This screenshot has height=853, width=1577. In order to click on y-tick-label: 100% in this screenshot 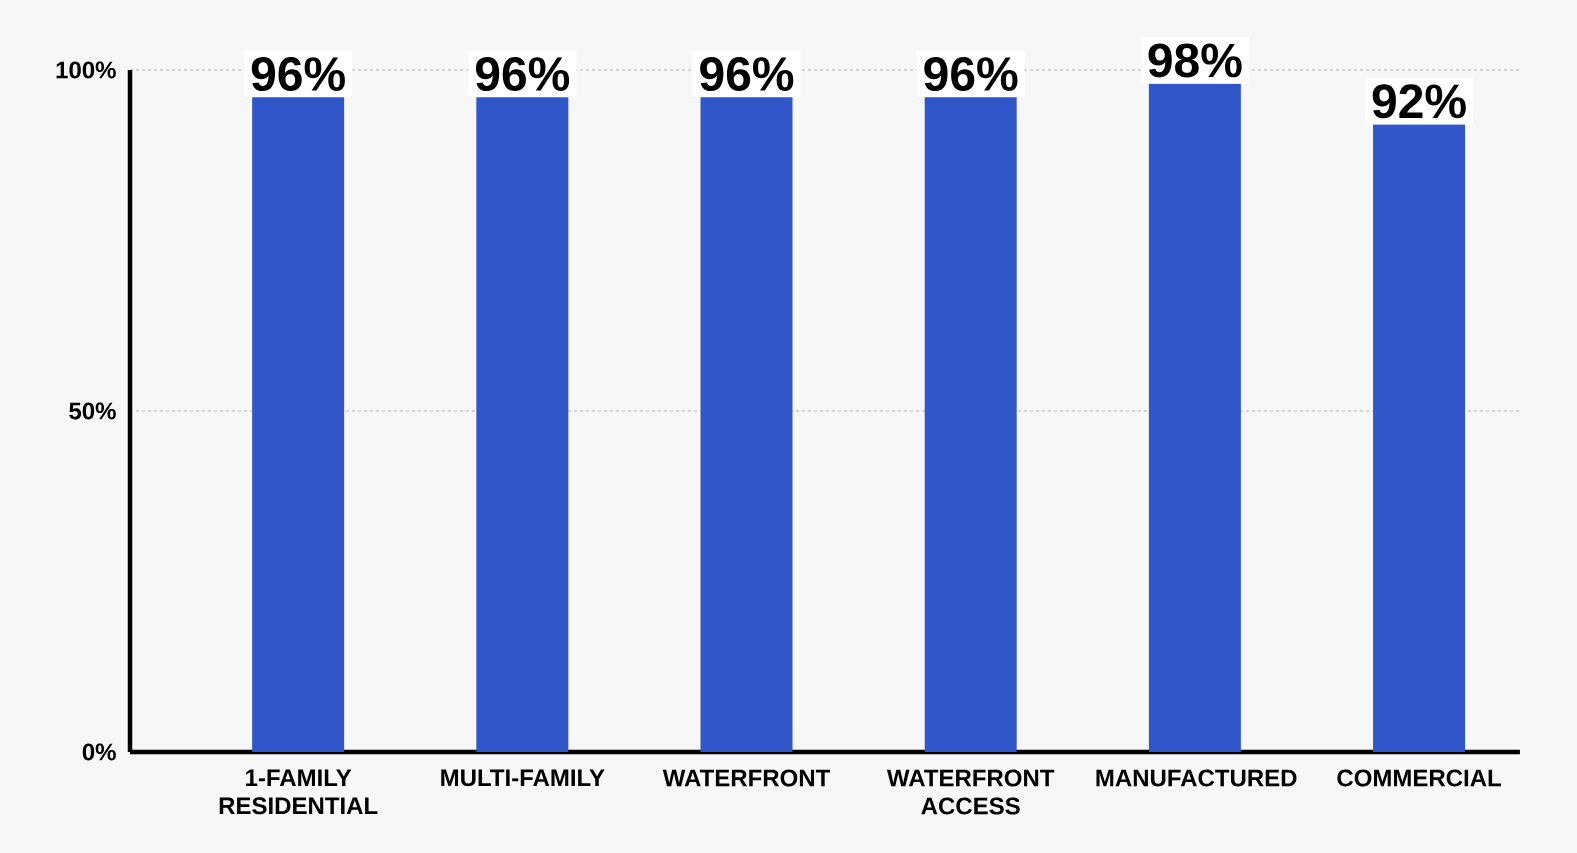, I will do `click(86, 70)`.